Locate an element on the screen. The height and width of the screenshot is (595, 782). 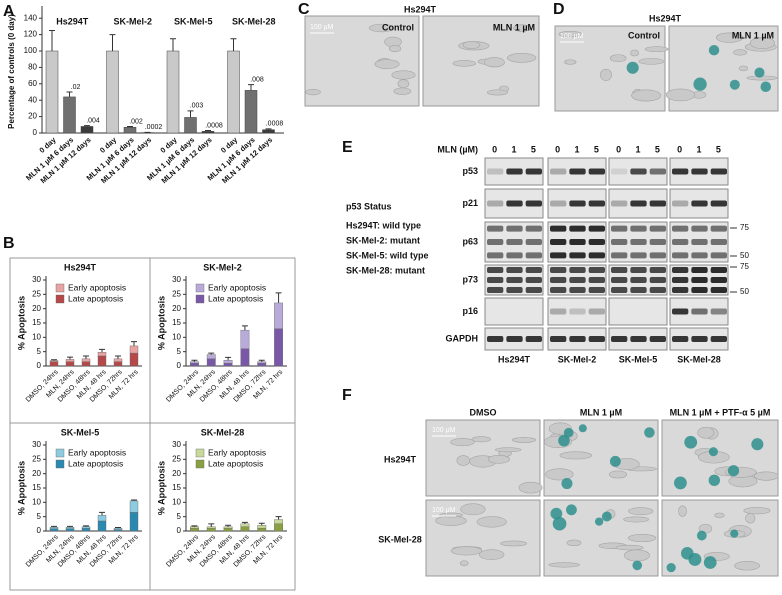
legend-swatch is located at coordinates (200, 453).